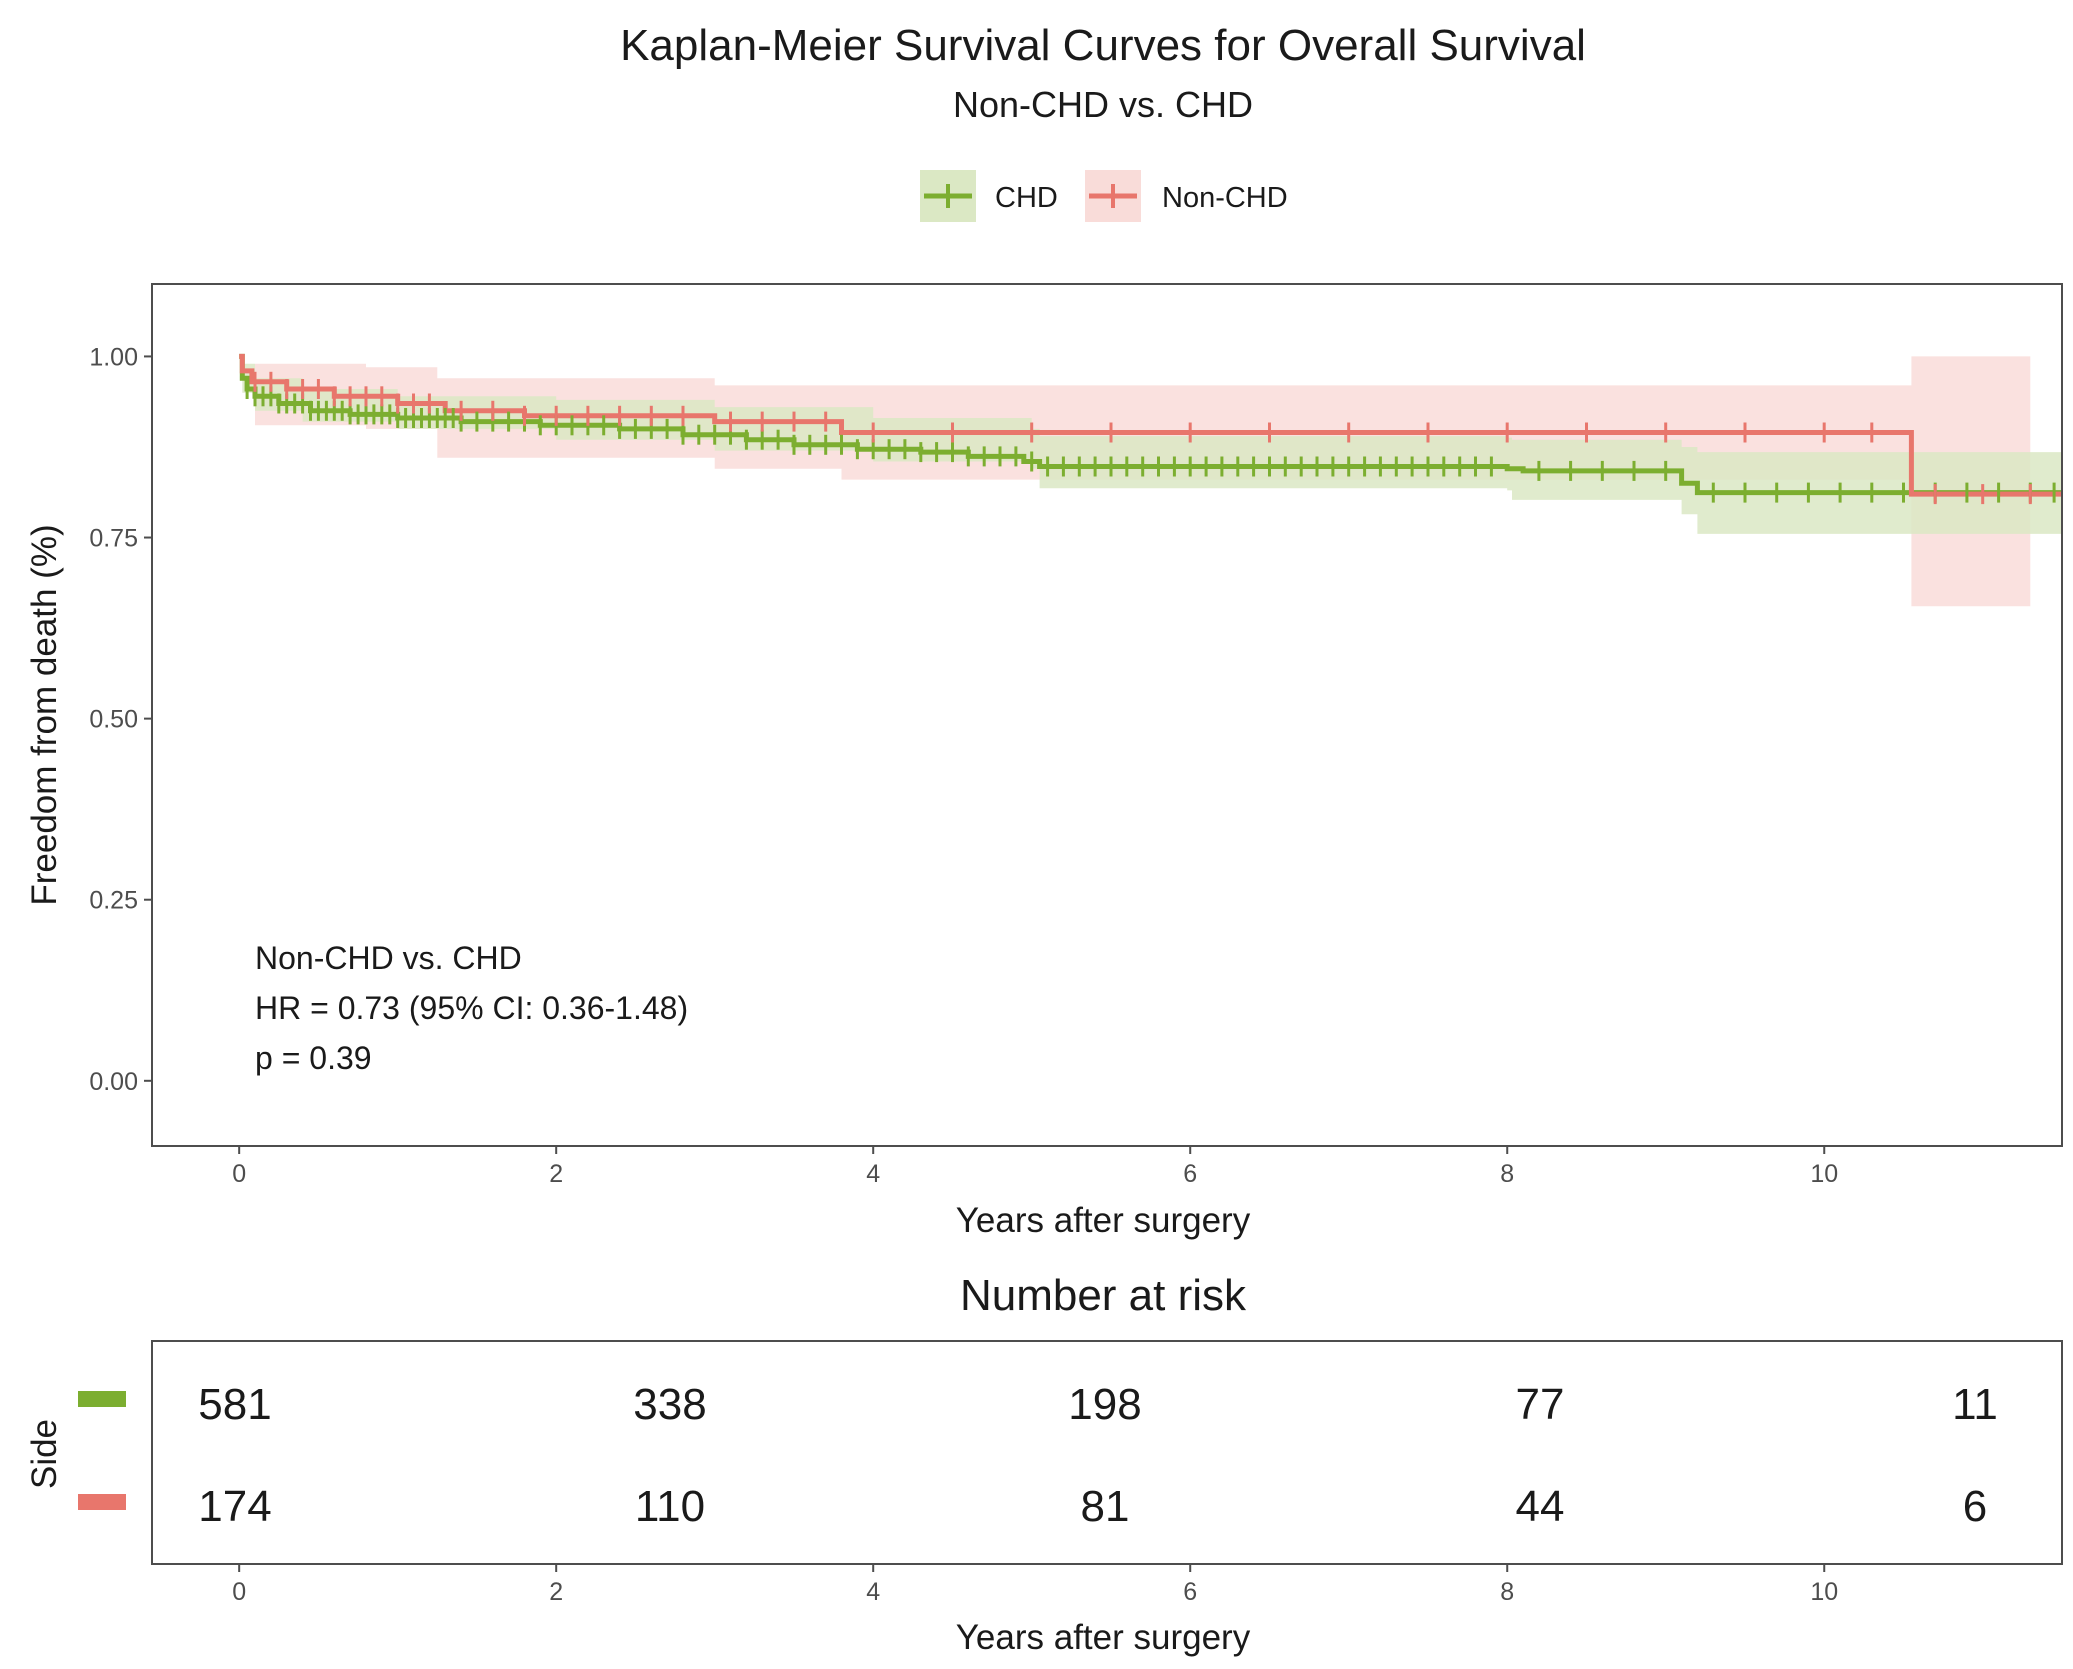  Describe the element at coordinates (1026, 198) in the screenshot. I see `legend-label-chd: CHD` at that location.